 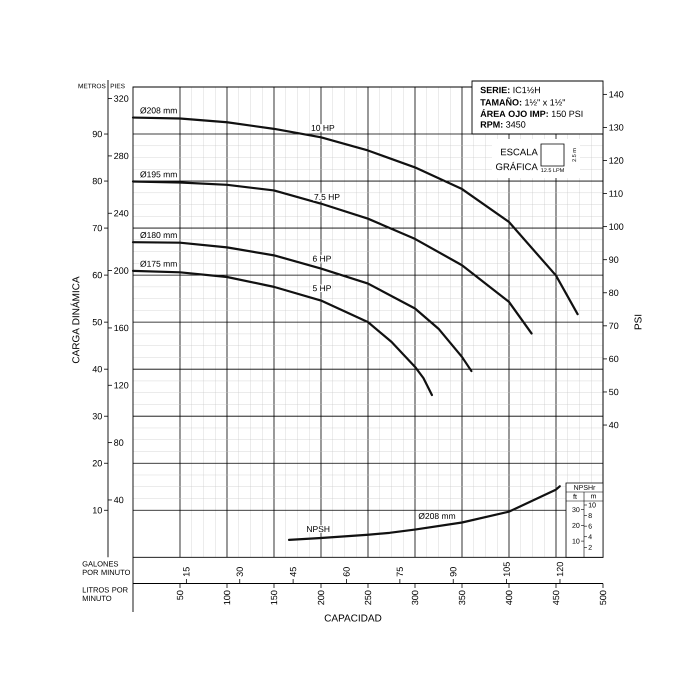 I want to click on y-axis-title: CARGA DINÁMICA, so click(x=75, y=320).